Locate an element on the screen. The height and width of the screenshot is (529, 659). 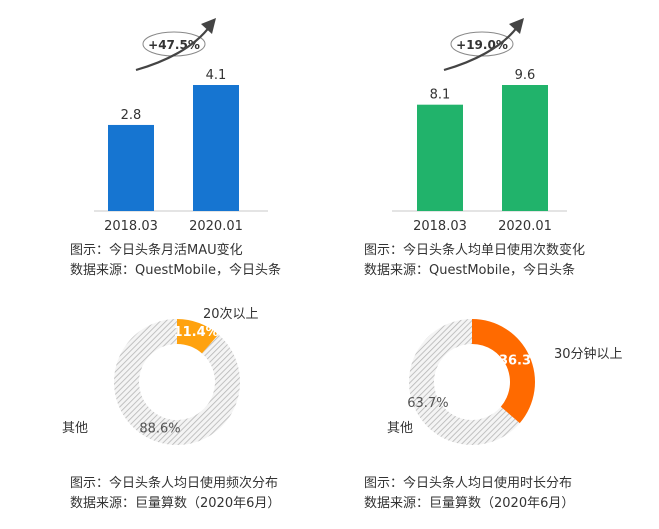
chart1-bar-2020.01 is located at coordinates (216, 148).